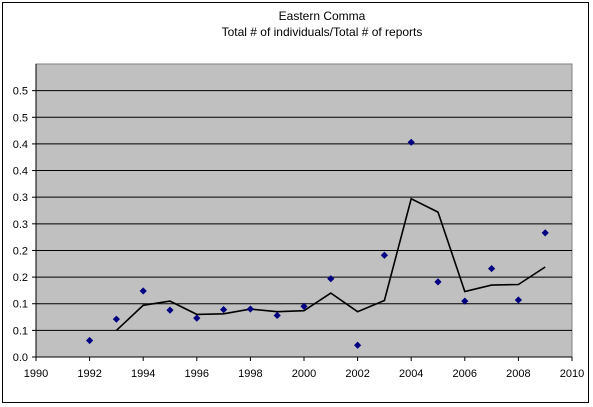 The image size is (593, 407). I want to click on x-tick-label: 1994, so click(143, 374).